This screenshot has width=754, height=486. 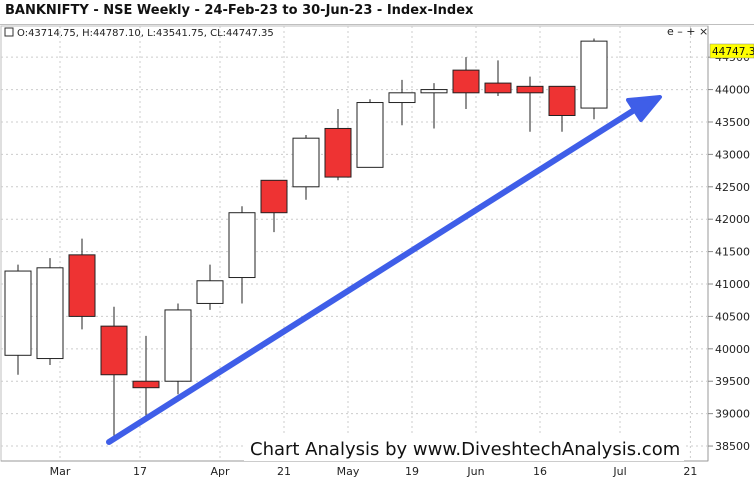 What do you see at coordinates (732, 446) in the screenshot?
I see `y-tick-label: 38500` at bounding box center [732, 446].